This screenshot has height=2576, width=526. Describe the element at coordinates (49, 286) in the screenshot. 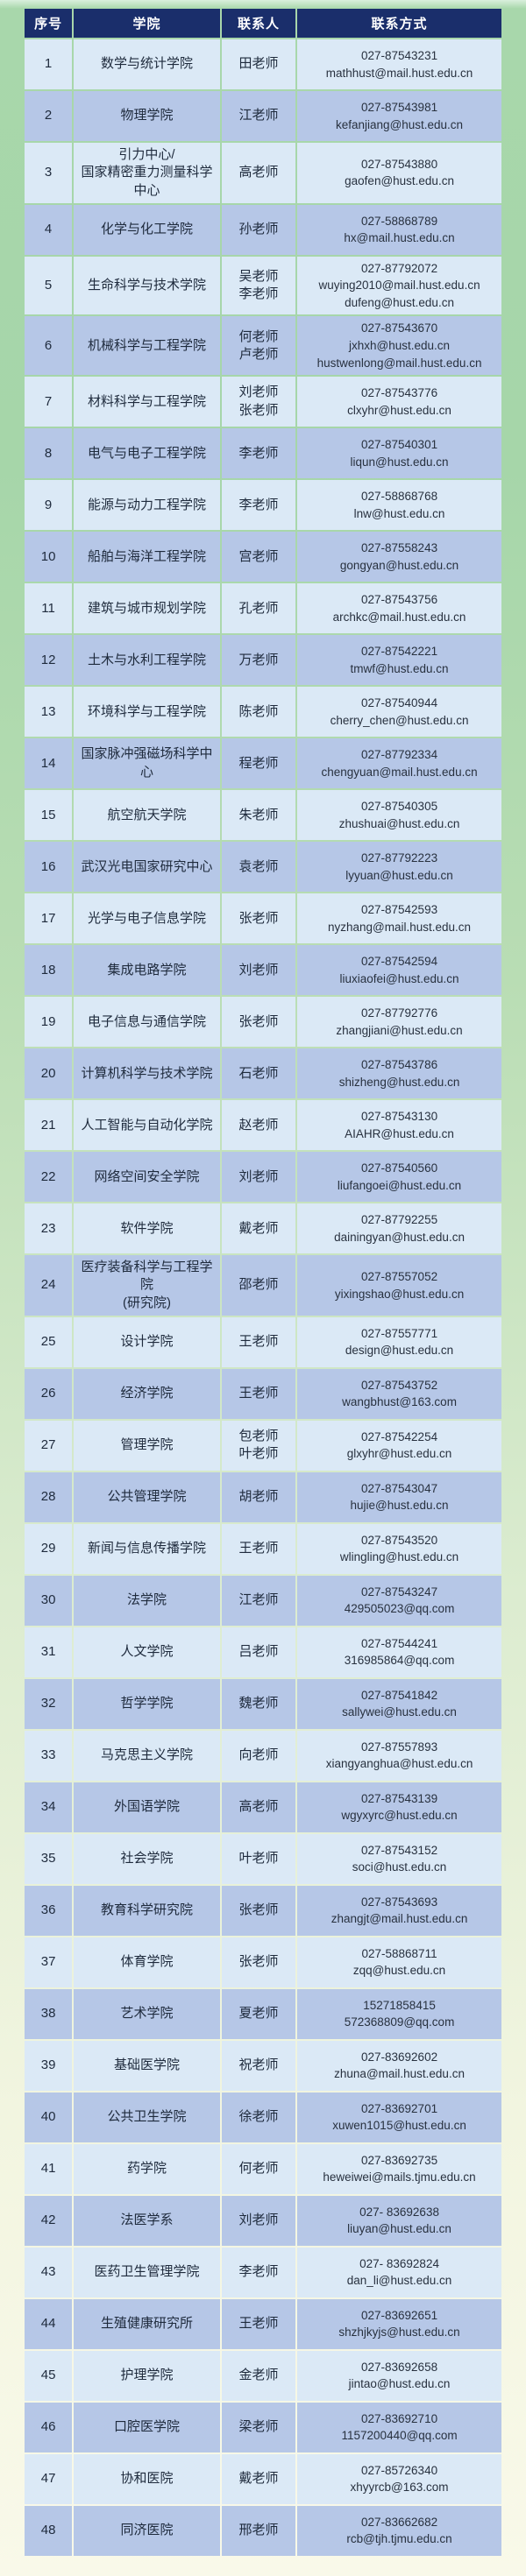

I see `row-number: 5` at that location.